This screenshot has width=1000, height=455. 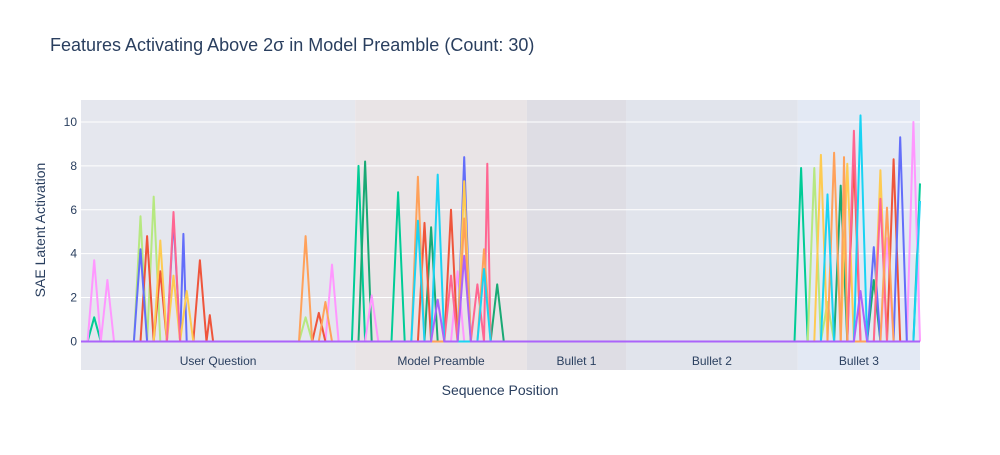 What do you see at coordinates (71, 232) in the screenshot?
I see `y-axis-ticks: 0 2 4 6 8 10` at bounding box center [71, 232].